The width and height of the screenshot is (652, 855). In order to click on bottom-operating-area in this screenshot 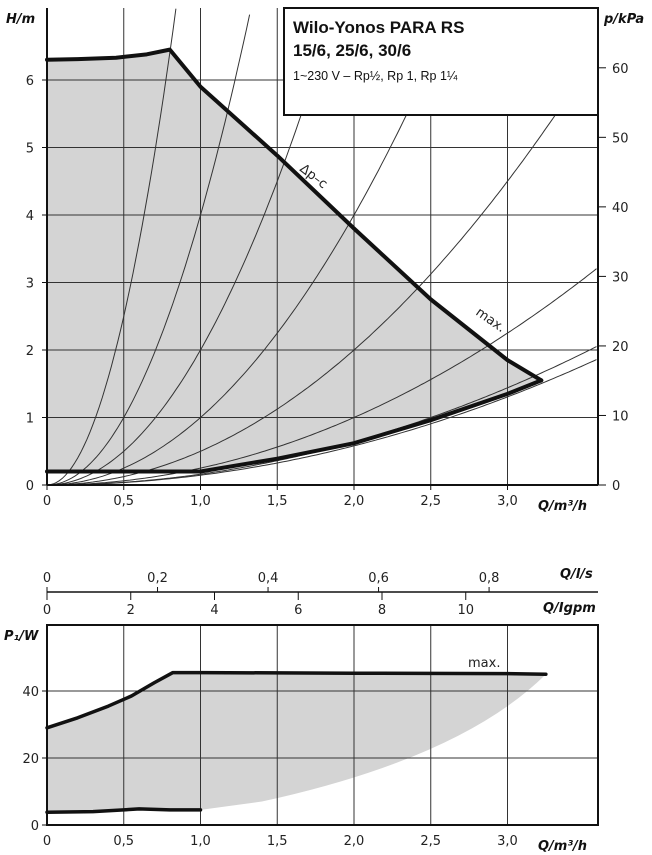, I will do `click(296, 742)`.